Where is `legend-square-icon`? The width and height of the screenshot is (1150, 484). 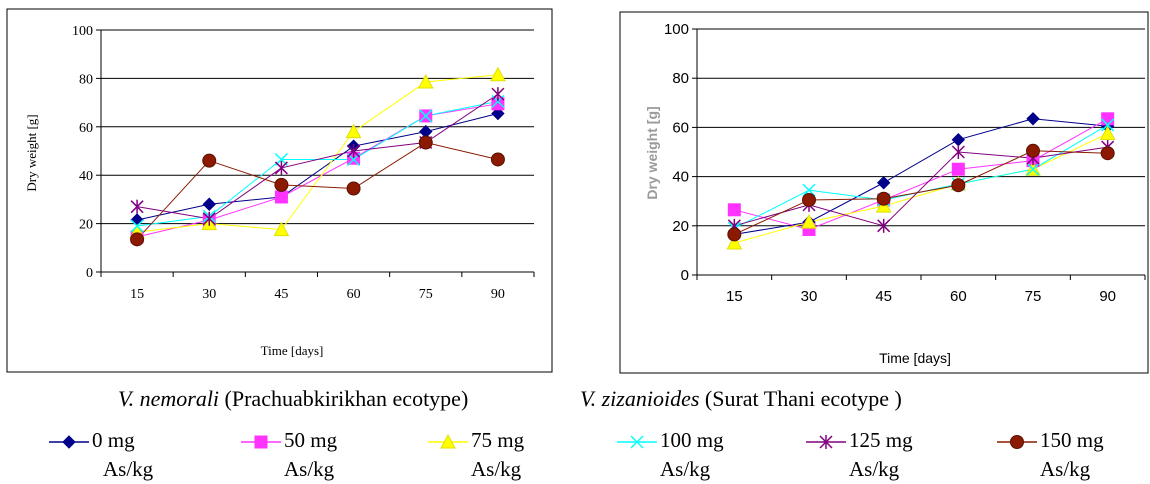
legend-square-icon is located at coordinates (261, 442).